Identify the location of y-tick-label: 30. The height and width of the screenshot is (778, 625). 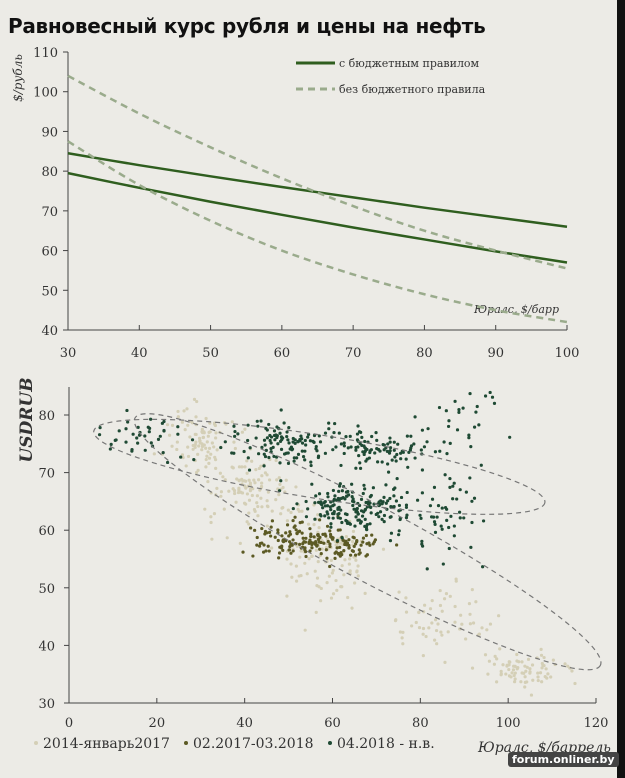
(46, 704).